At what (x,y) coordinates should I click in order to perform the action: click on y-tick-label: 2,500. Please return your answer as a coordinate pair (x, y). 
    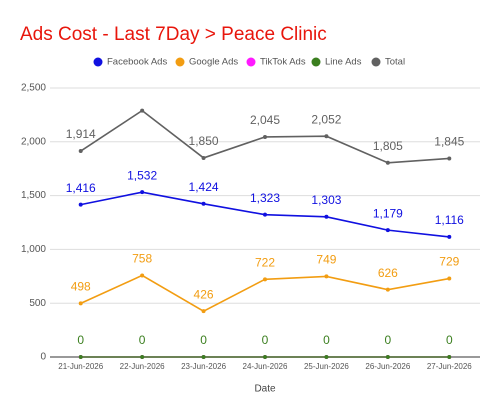
    Looking at the image, I should click on (33, 88).